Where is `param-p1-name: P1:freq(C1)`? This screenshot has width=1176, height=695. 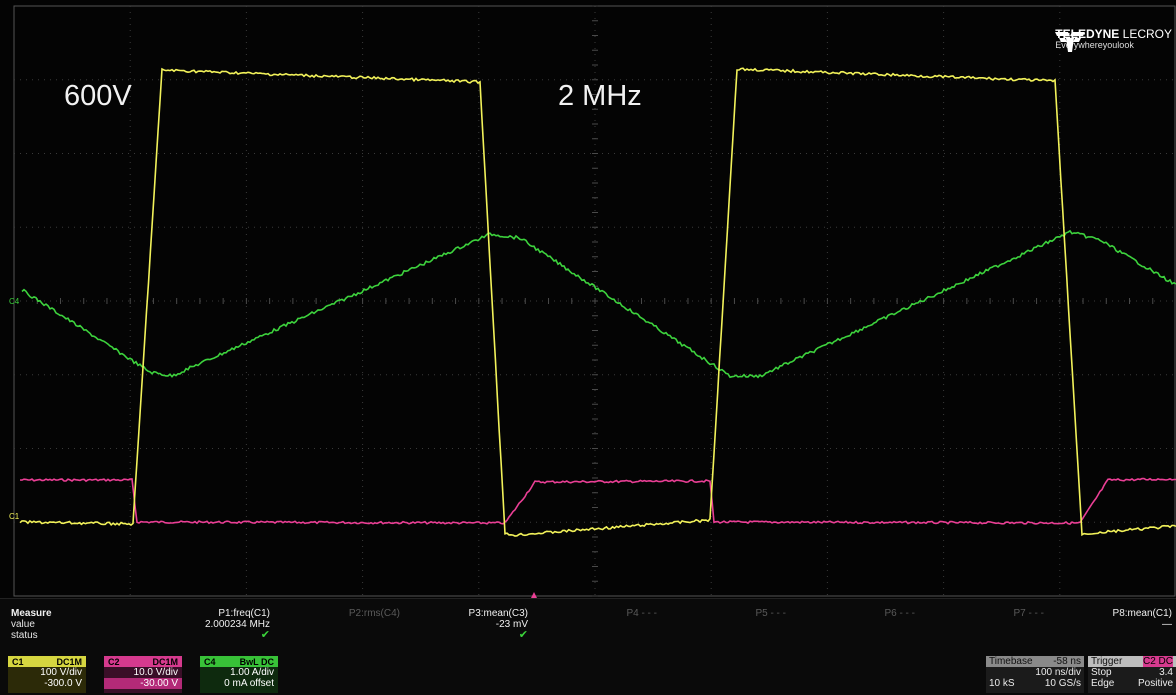
param-p1-name: P1:freq(C1) is located at coordinates (244, 613).